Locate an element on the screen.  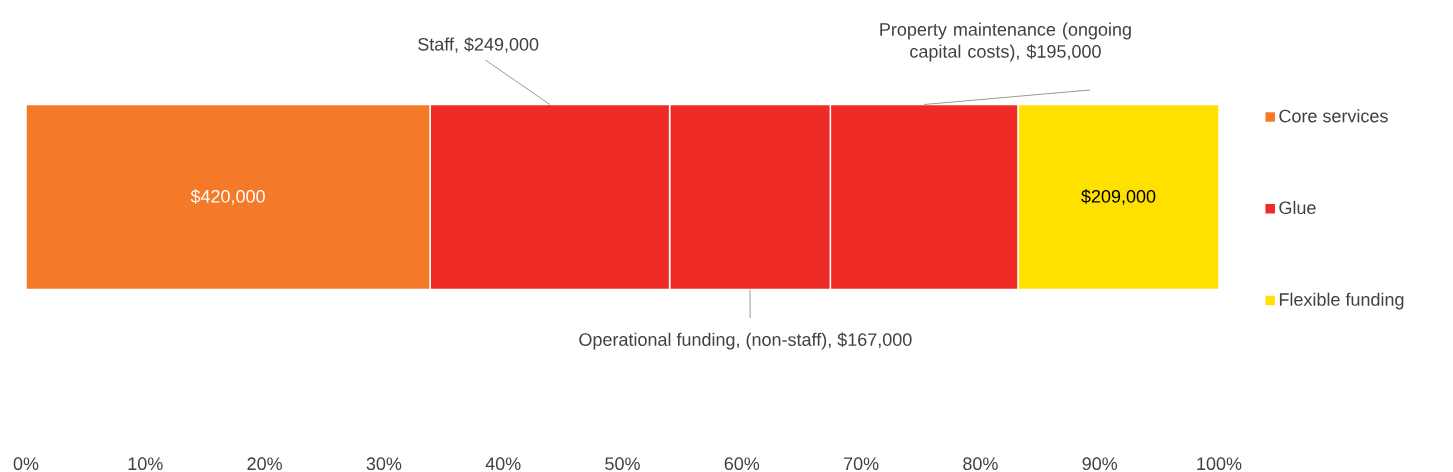
x-tick-label: 20% is located at coordinates (264, 464).